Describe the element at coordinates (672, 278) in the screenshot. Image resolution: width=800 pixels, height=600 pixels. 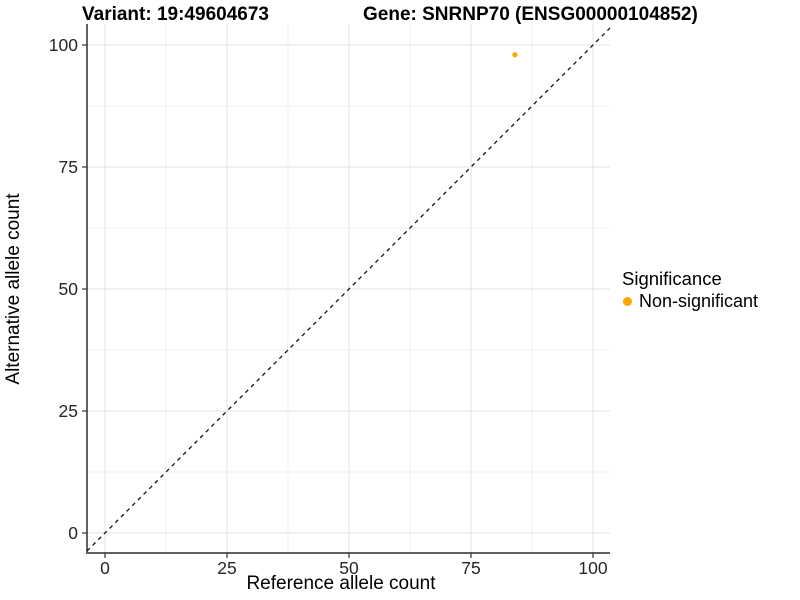
I see `legend-title: Significance` at that location.